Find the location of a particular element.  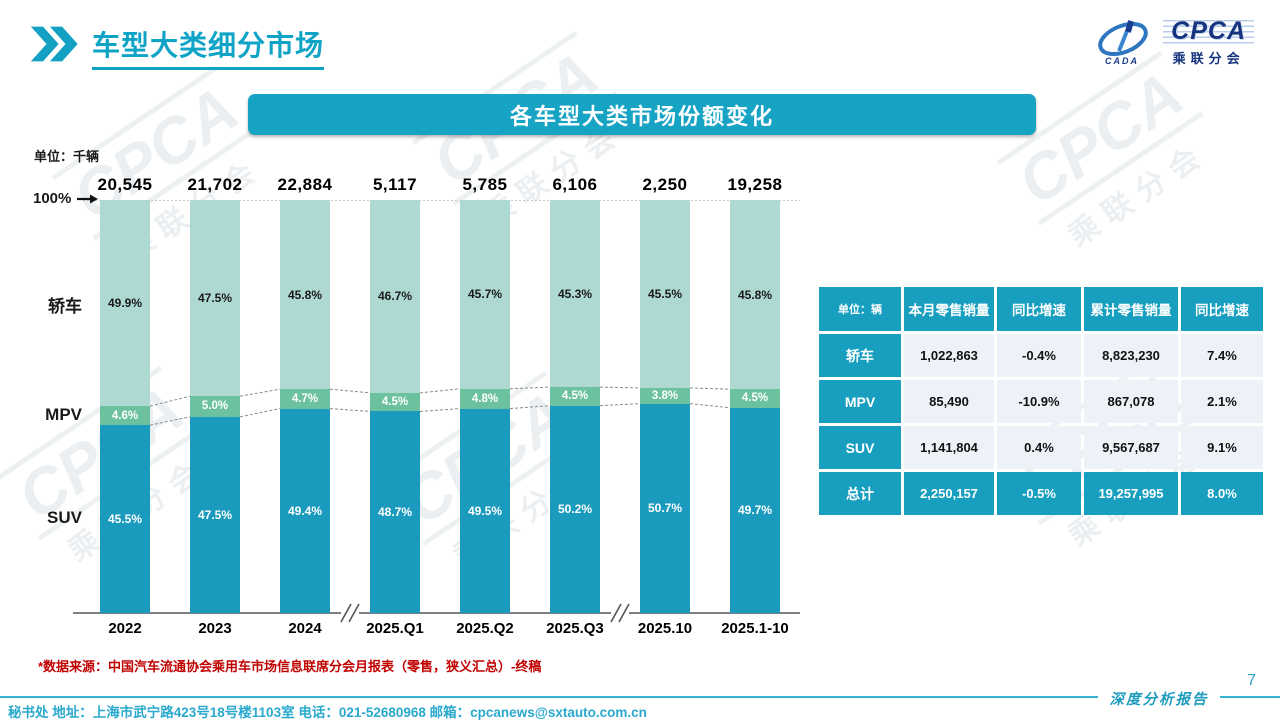

table-cell-value: 2.1% is located at coordinates (1222, 401).